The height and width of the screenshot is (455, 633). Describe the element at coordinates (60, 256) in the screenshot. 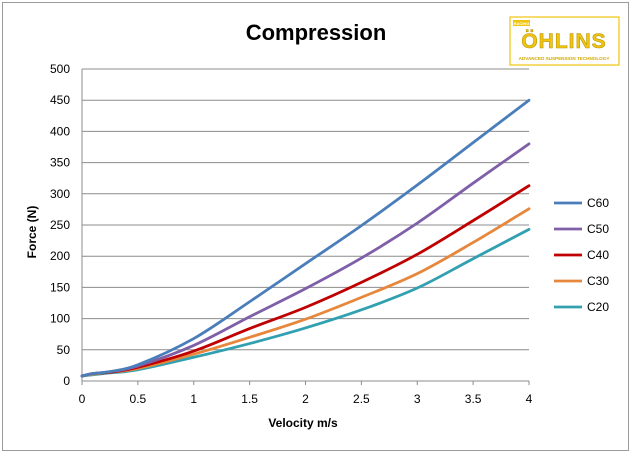

I see `y-tick-label: 200` at that location.